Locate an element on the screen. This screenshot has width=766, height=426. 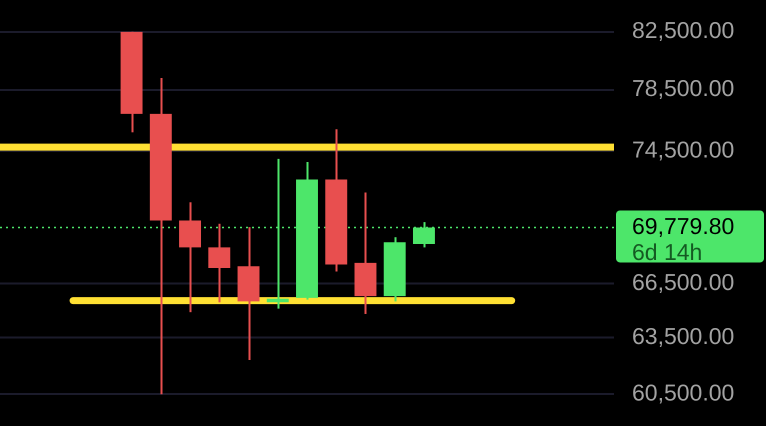
text: 6d 14h is located at coordinates (667, 251).